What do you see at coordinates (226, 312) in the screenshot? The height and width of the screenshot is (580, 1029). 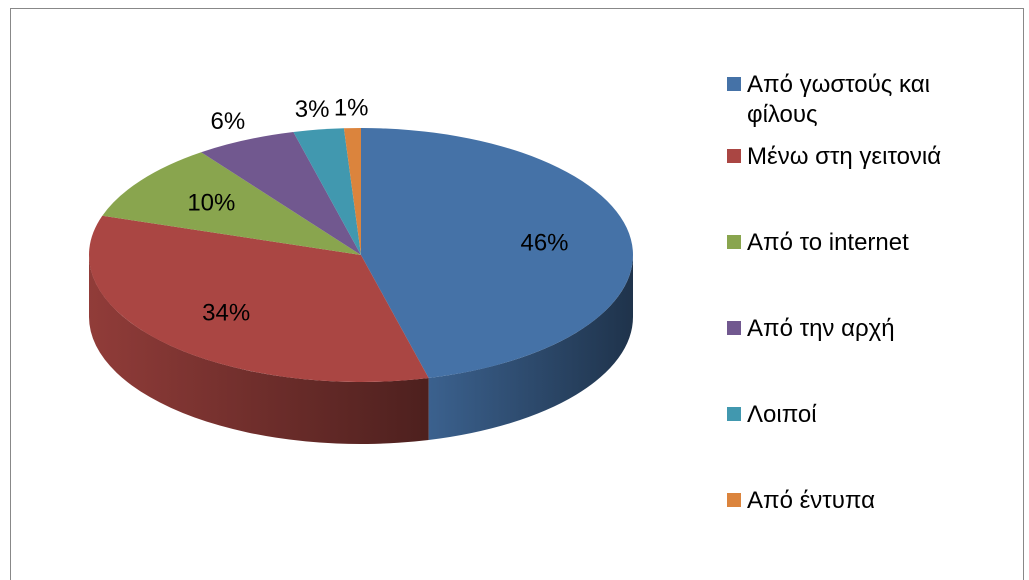 I see `data-label: 34%` at bounding box center [226, 312].